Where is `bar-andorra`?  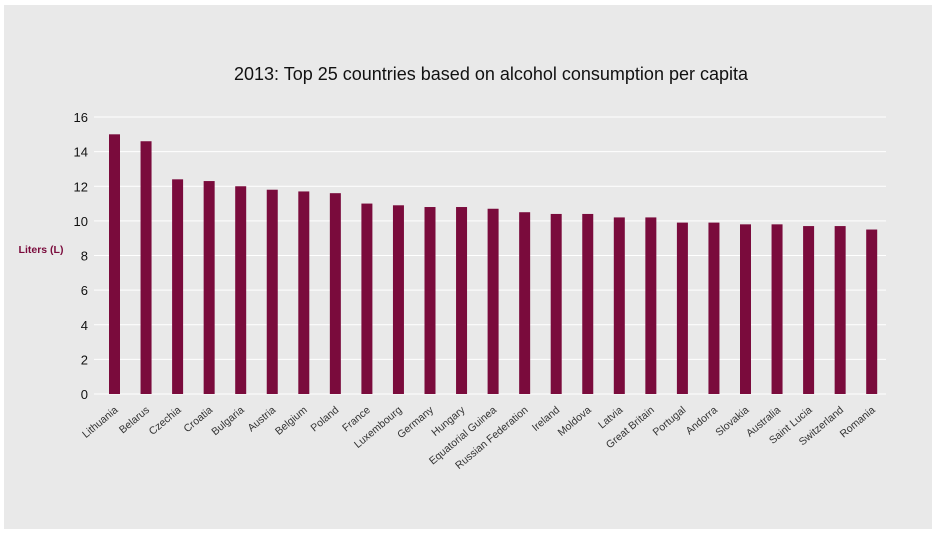 bar-andorra is located at coordinates (714, 308).